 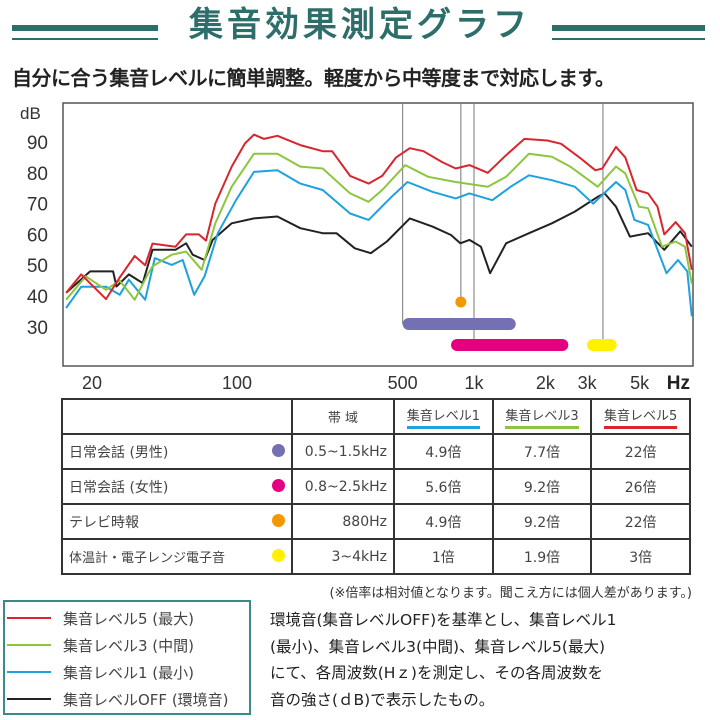 What do you see at coordinates (237, 383) in the screenshot?
I see `x-tick-label: 100` at bounding box center [237, 383].